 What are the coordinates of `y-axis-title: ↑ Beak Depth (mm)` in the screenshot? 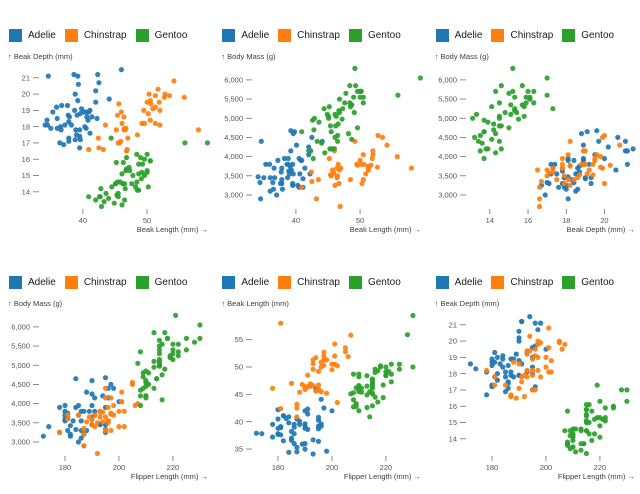 It's located at (40, 56).